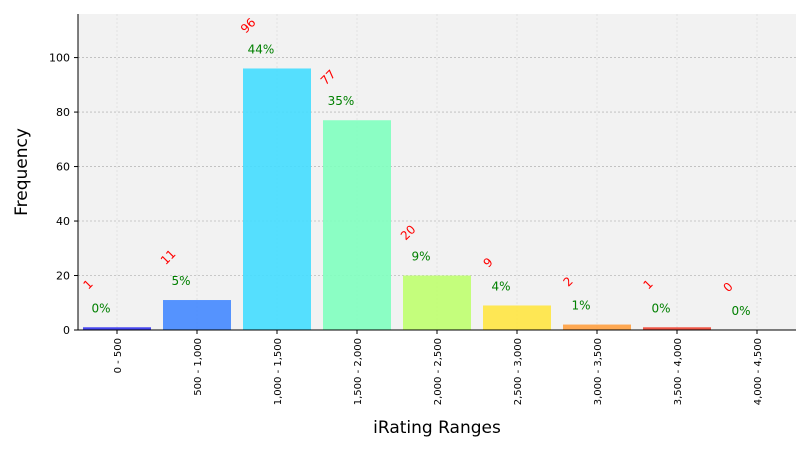 The height and width of the screenshot is (450, 810). I want to click on percent-label: 9%, so click(420, 257).